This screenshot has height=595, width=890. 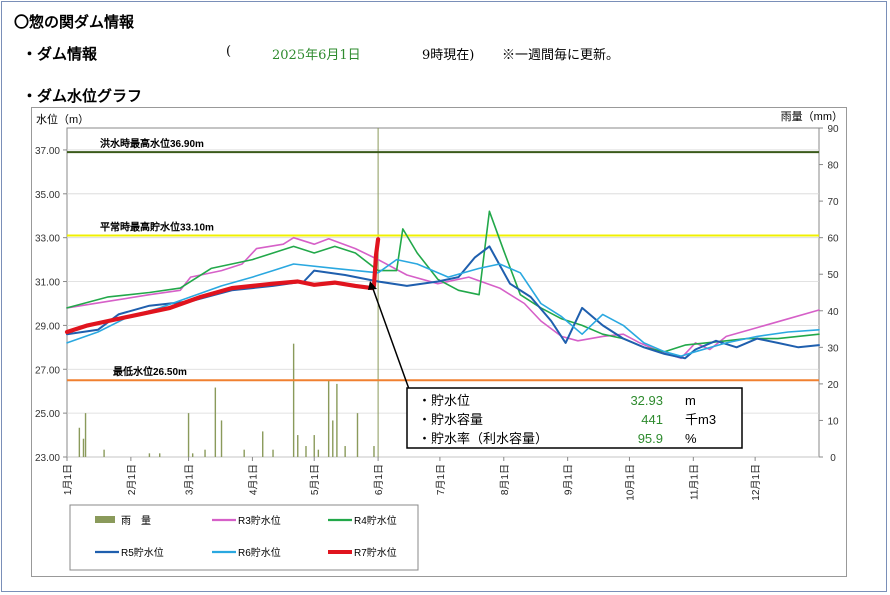 I want to click on right-axis-label: 雨量（mm）, so click(x=812, y=116).